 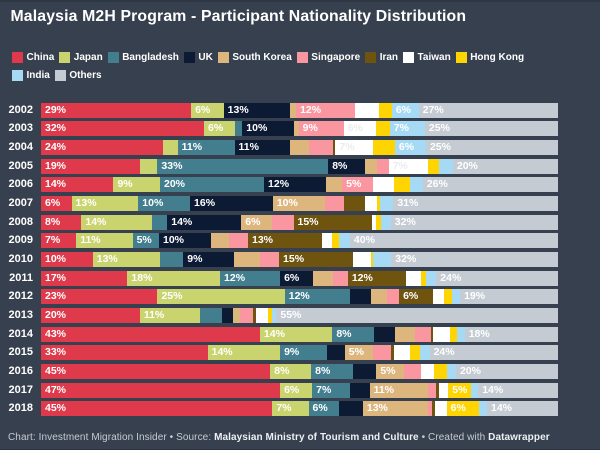 What do you see at coordinates (446, 166) in the screenshot?
I see `bar-segment-india-2005` at bounding box center [446, 166].